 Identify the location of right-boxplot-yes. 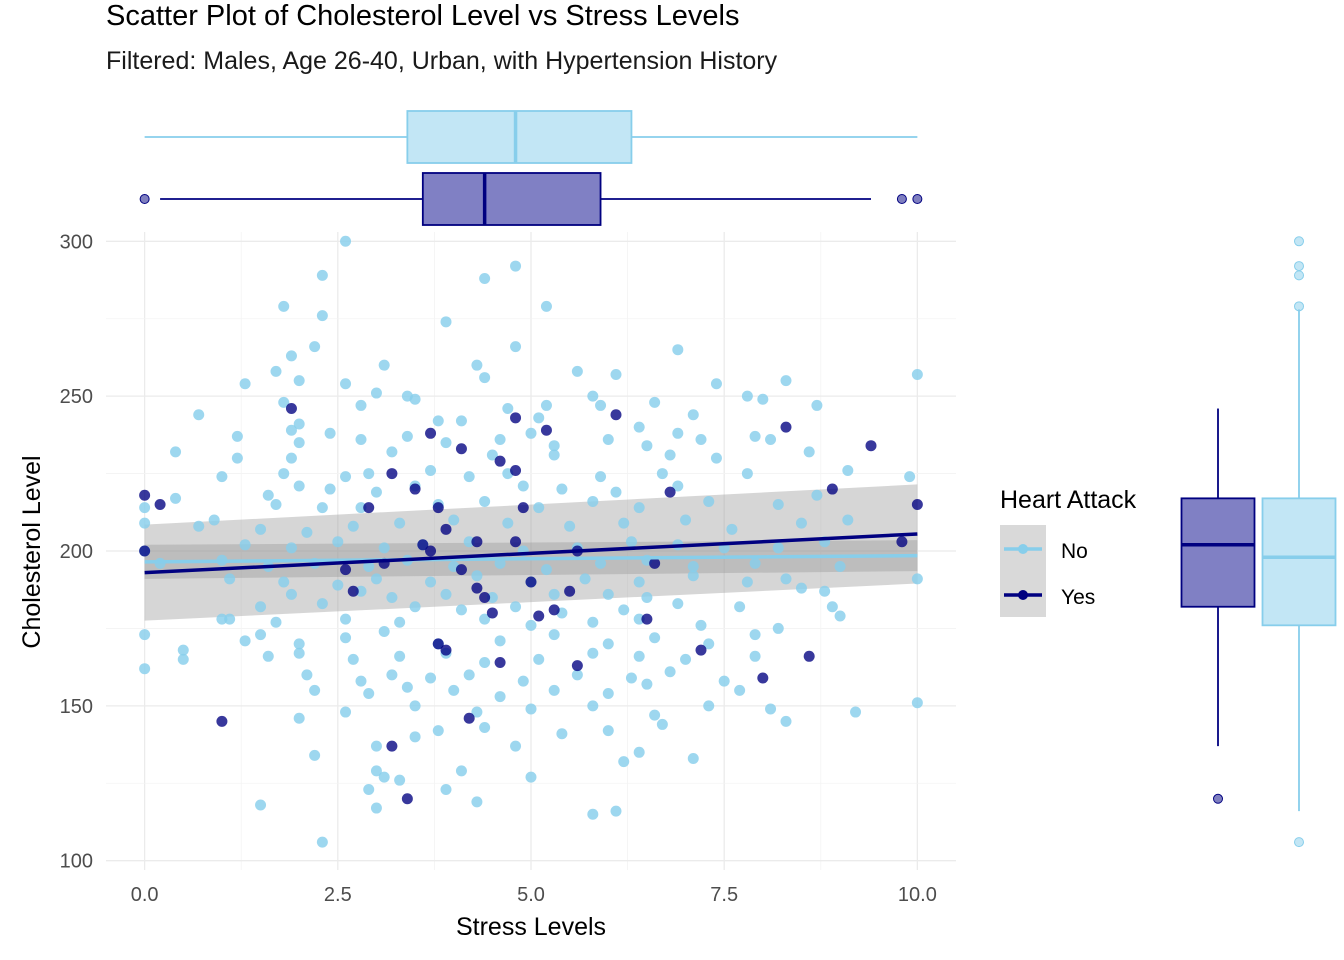
(1218, 606).